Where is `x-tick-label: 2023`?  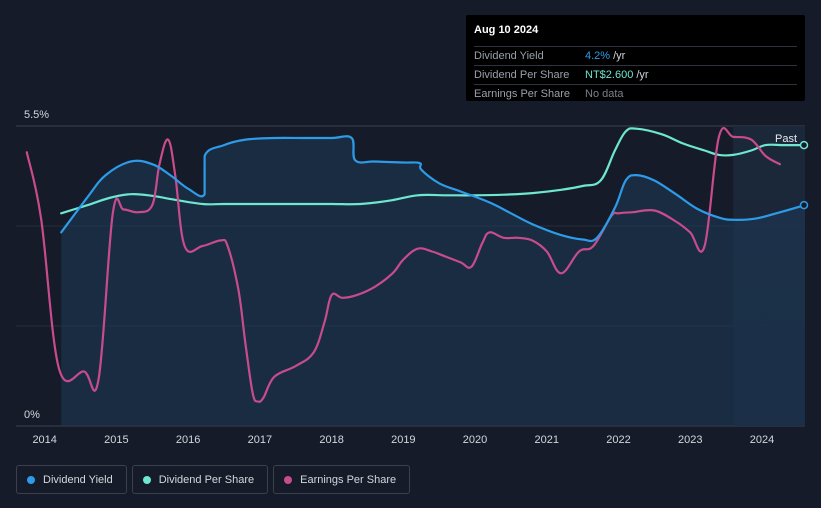
x-tick-label: 2023 is located at coordinates (690, 440).